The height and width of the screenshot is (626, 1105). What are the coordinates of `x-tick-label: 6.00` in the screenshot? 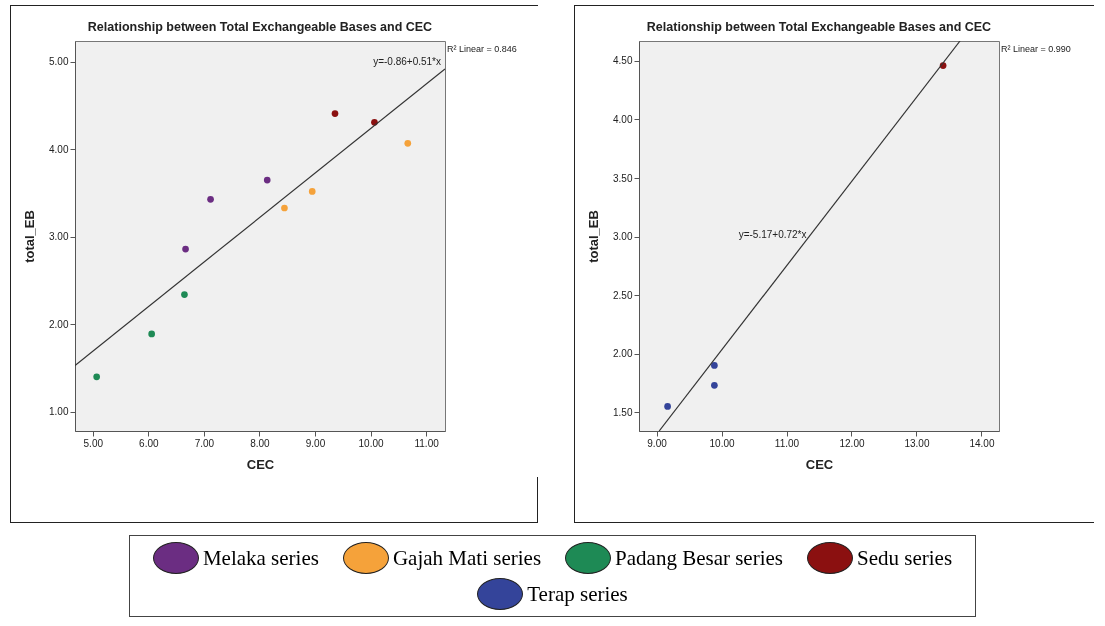 It's located at (149, 443).